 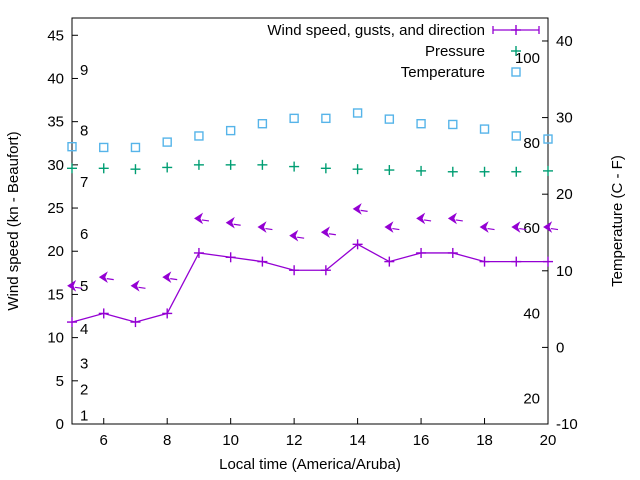 I want to click on legend-entry: Wind speed, gusts, and direction, so click(x=403, y=30).